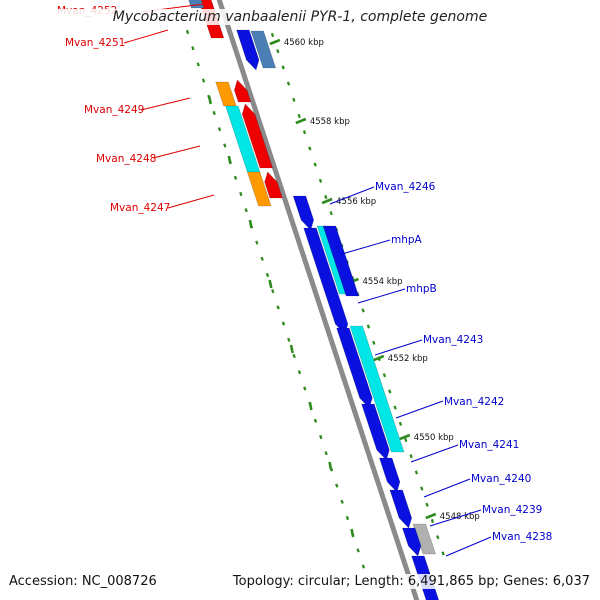 The image size is (600, 600). Describe the element at coordinates (304, 43) in the screenshot. I see `scale-label: 4560 kbp` at that location.